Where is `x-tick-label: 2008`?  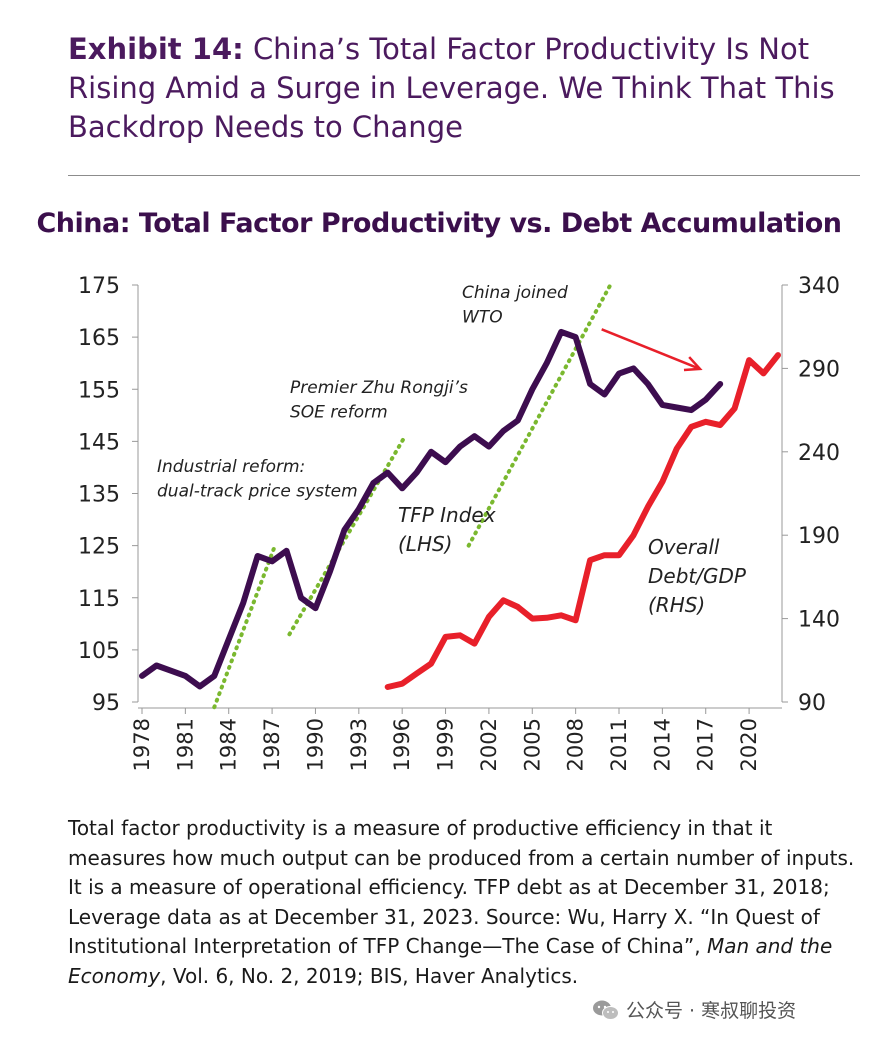 x-tick-label: 2008 is located at coordinates (576, 744).